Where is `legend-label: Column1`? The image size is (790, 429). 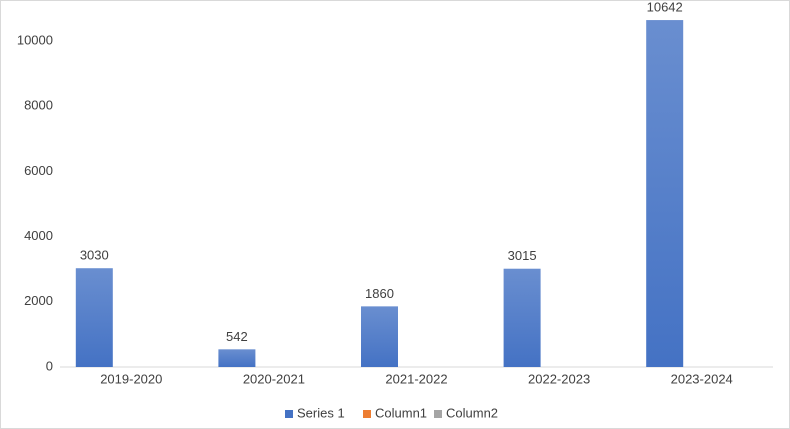
legend-label: Column1 is located at coordinates (401, 412).